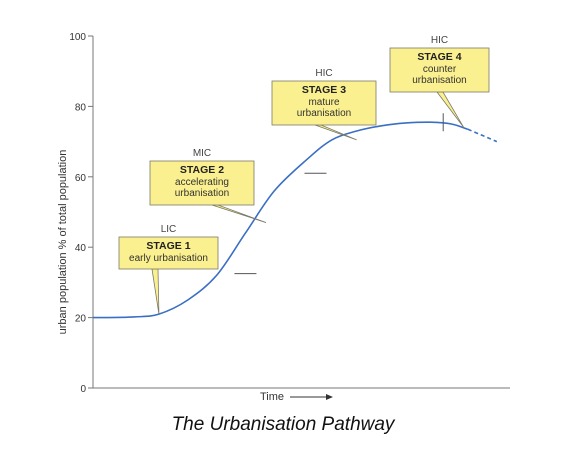 The width and height of the screenshot is (566, 454). Describe the element at coordinates (311, 397) in the screenshot. I see `time-arrow` at that location.